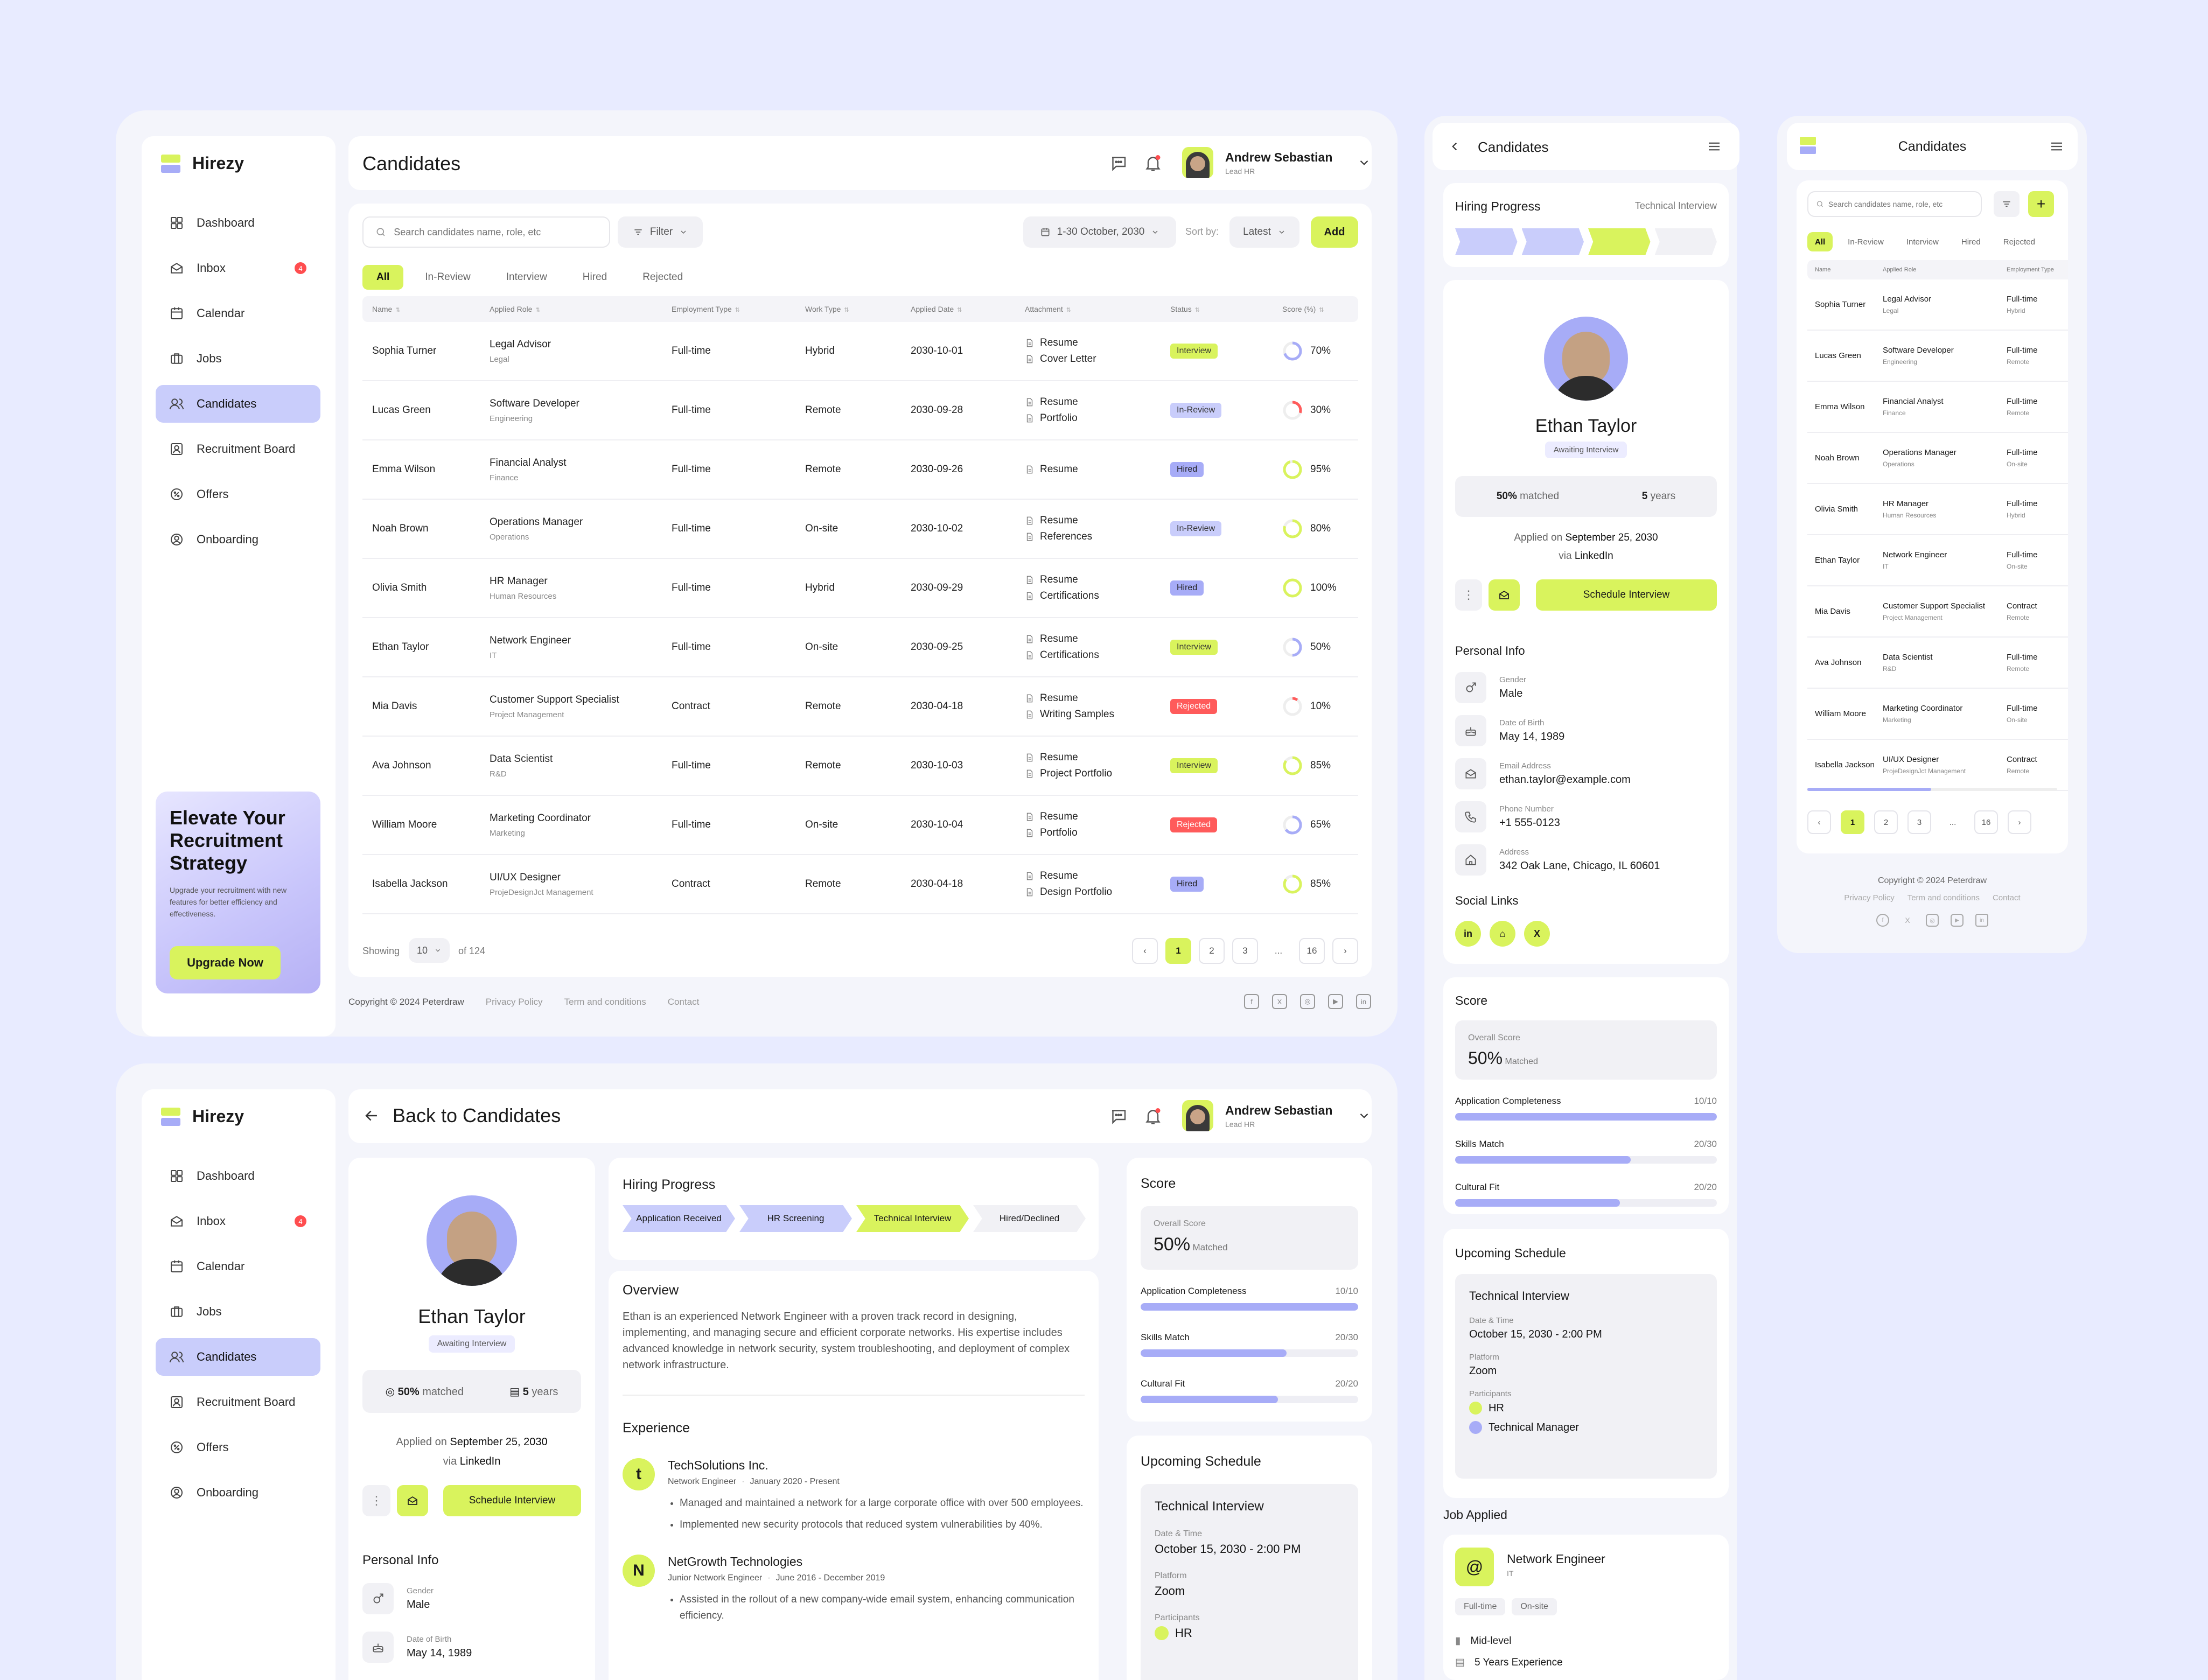  Describe the element at coordinates (512, 1500) in the screenshot. I see `schedule-interview-button: Schedule Interview` at that location.